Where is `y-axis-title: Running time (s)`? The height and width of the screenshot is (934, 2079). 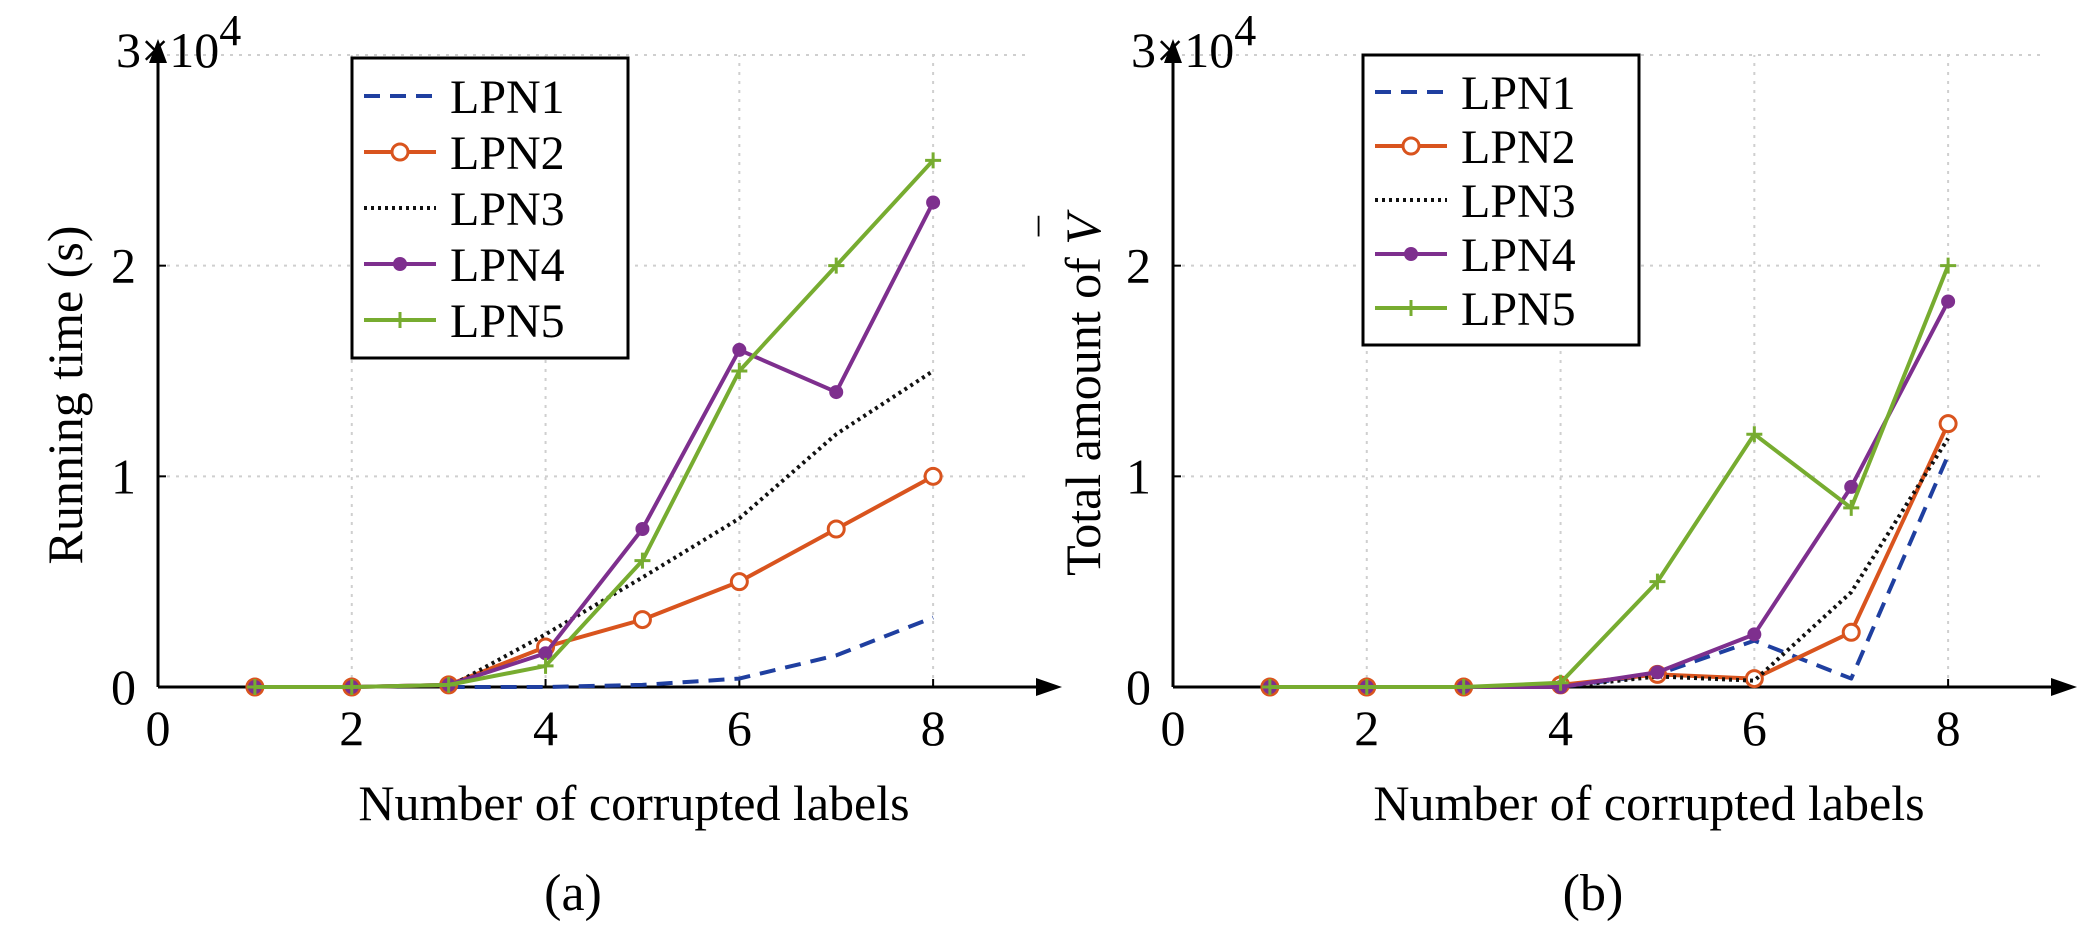
y-axis-title: Running time (s) is located at coordinates (65, 395).